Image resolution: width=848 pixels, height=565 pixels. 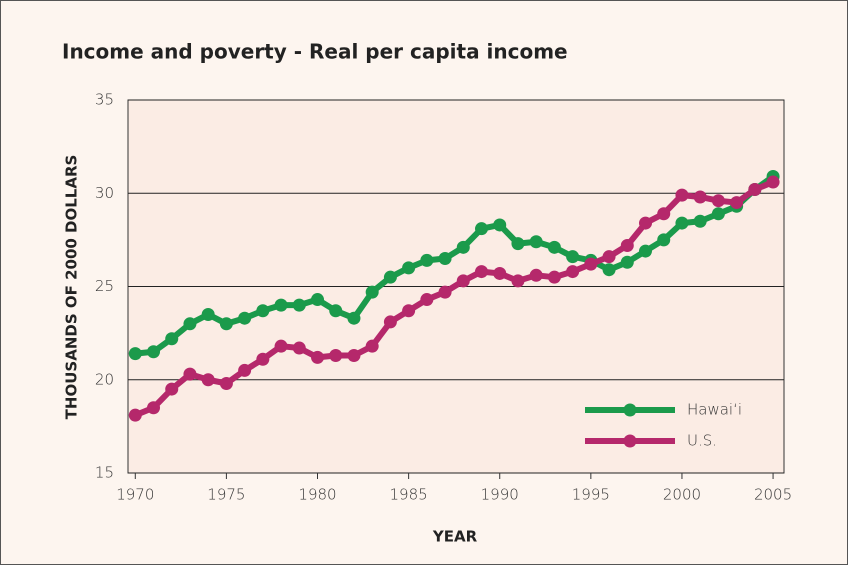 I want to click on x-tick-label: 2005, so click(x=773, y=495).